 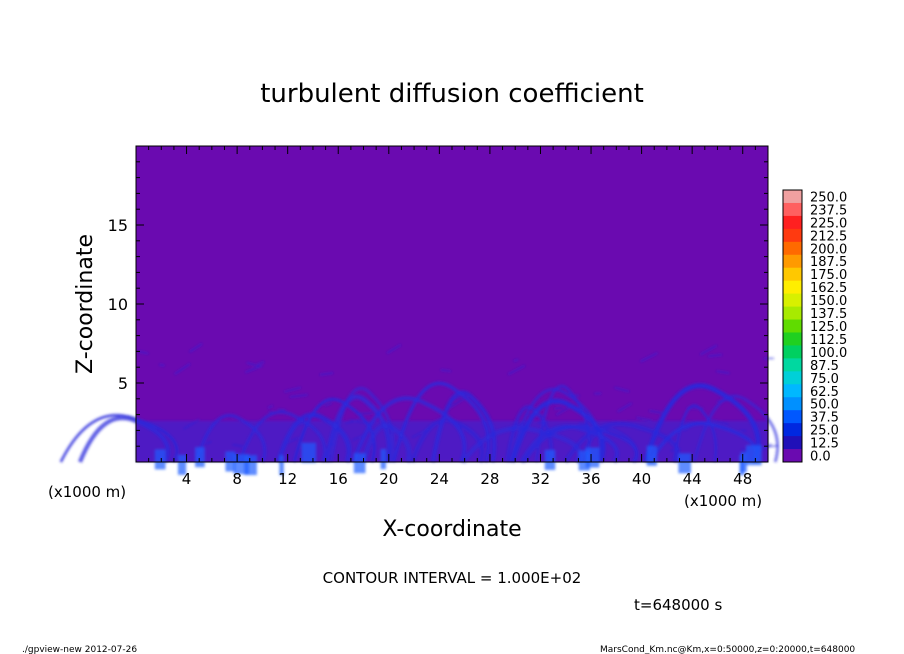 I want to click on chart-title: turbulent diffusion coefficient, so click(x=452, y=94).